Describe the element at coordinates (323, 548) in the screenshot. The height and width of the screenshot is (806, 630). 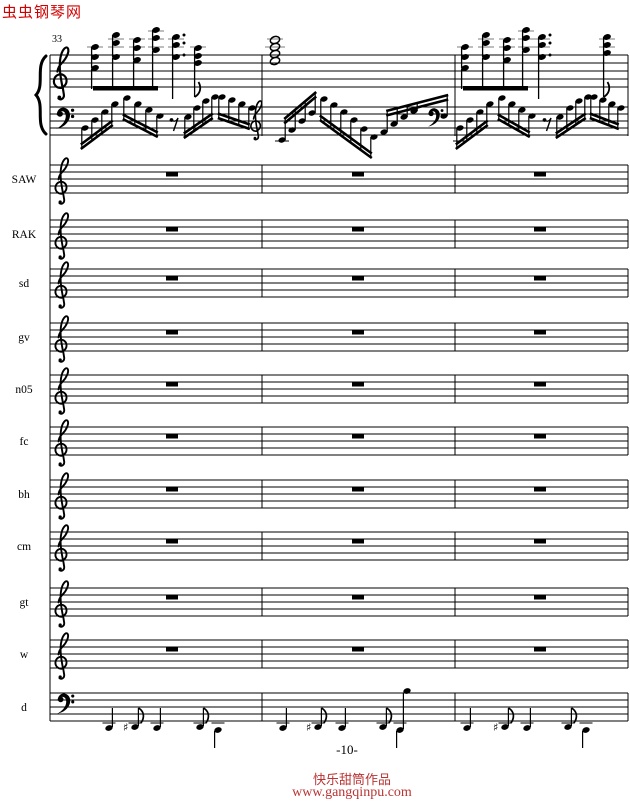
I see `staff-cm: cm` at that location.